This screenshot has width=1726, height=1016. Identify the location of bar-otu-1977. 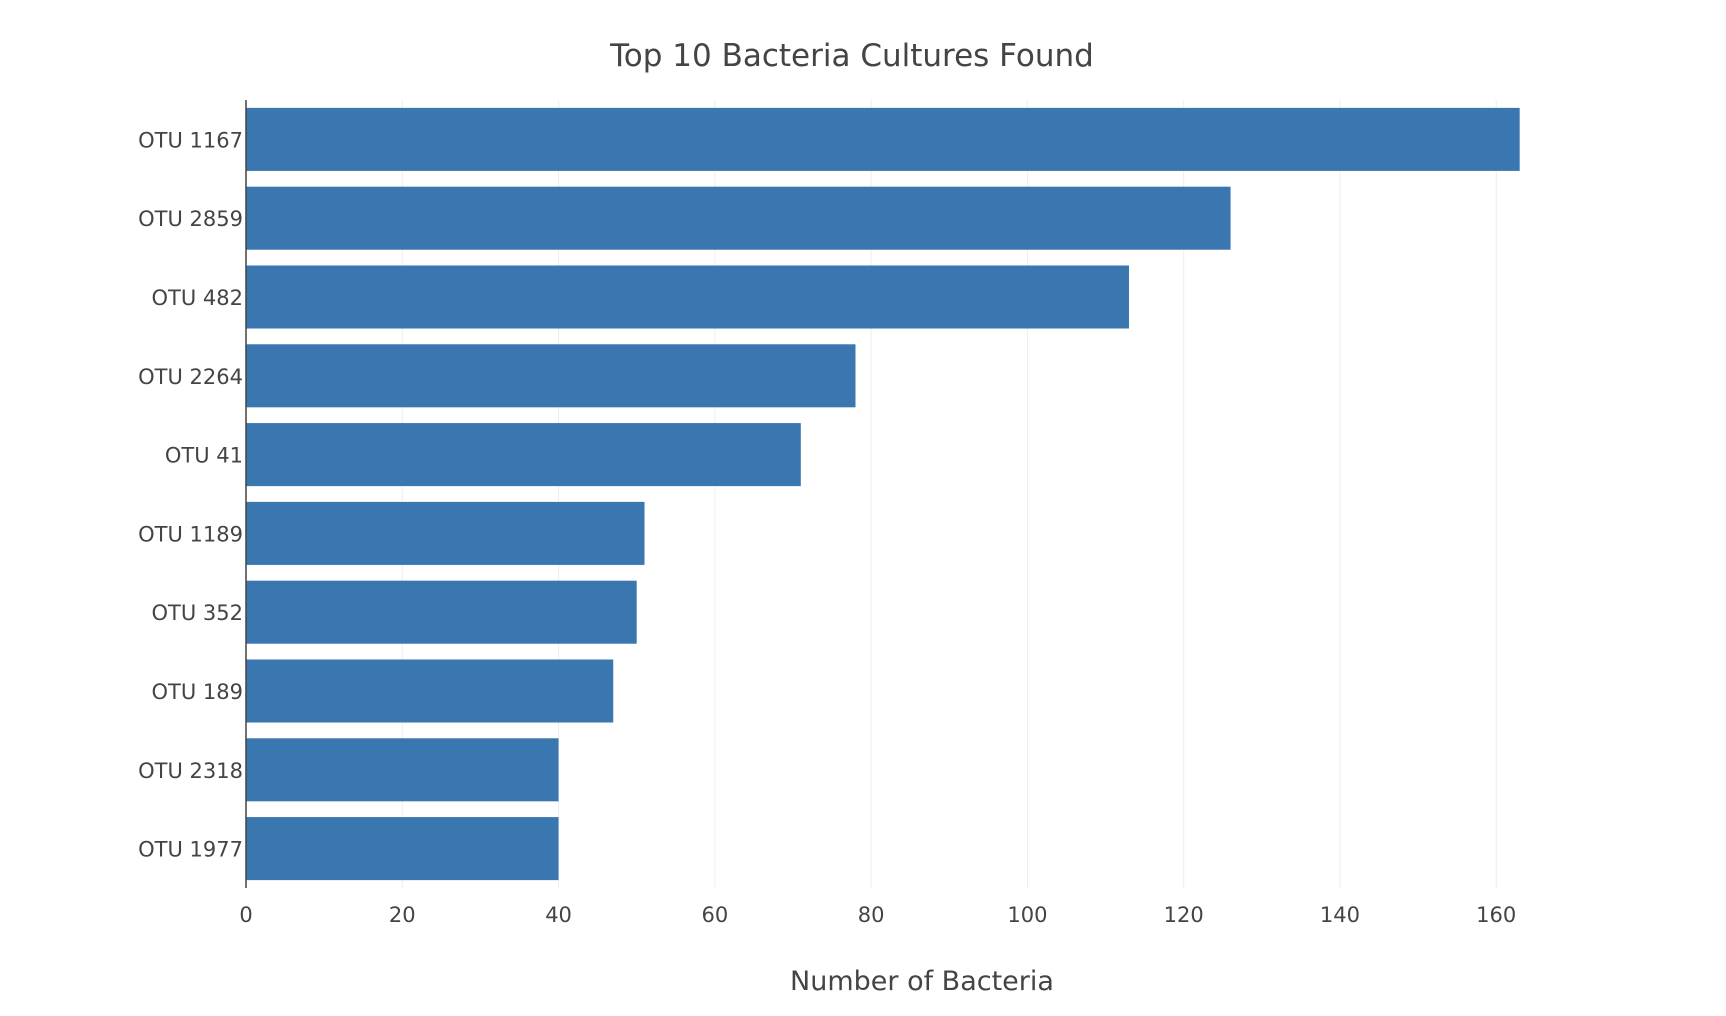
(402, 849).